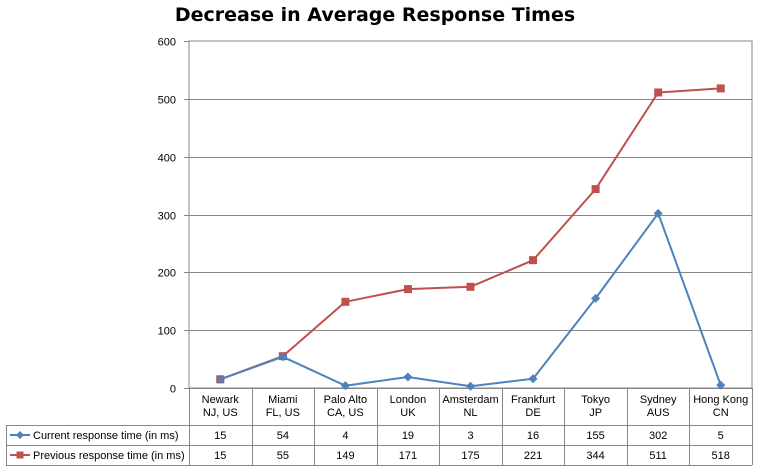 Image resolution: width=760 pixels, height=468 pixels. What do you see at coordinates (658, 436) in the screenshot?
I see `table-cell-value: 302` at bounding box center [658, 436].